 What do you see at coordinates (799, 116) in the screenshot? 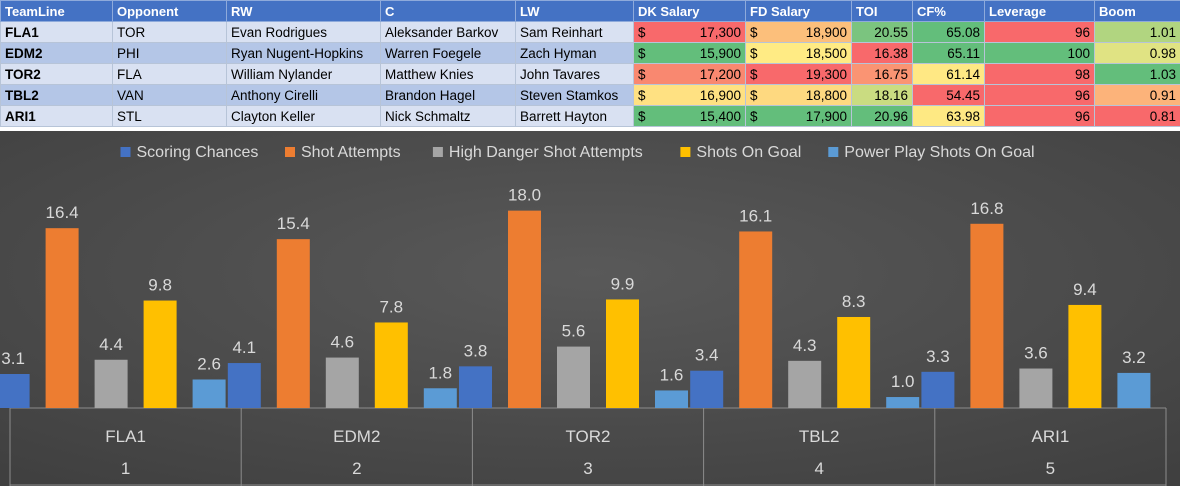
I see `cell-fd-salary: $17,900` at bounding box center [799, 116].